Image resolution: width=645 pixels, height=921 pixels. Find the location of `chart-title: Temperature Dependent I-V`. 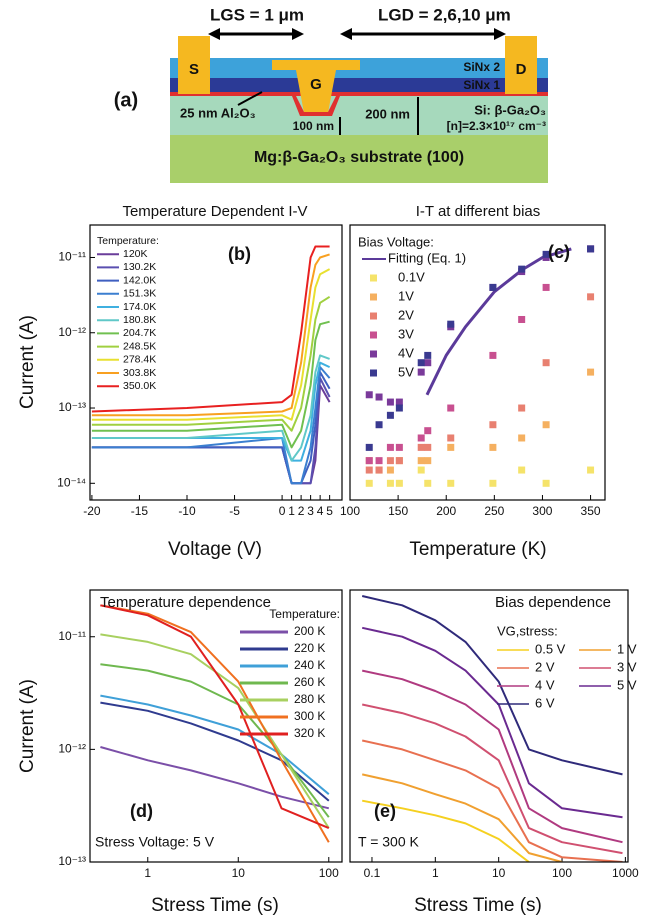

chart-title: Temperature Dependent I-V is located at coordinates (214, 211).